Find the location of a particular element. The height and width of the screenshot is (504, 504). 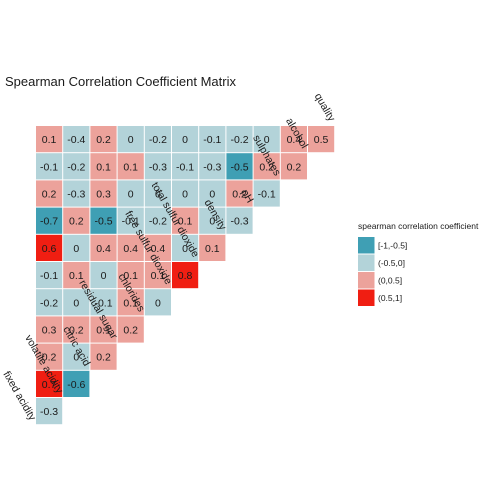

cell-value-label: 0.8 is located at coordinates (185, 276).